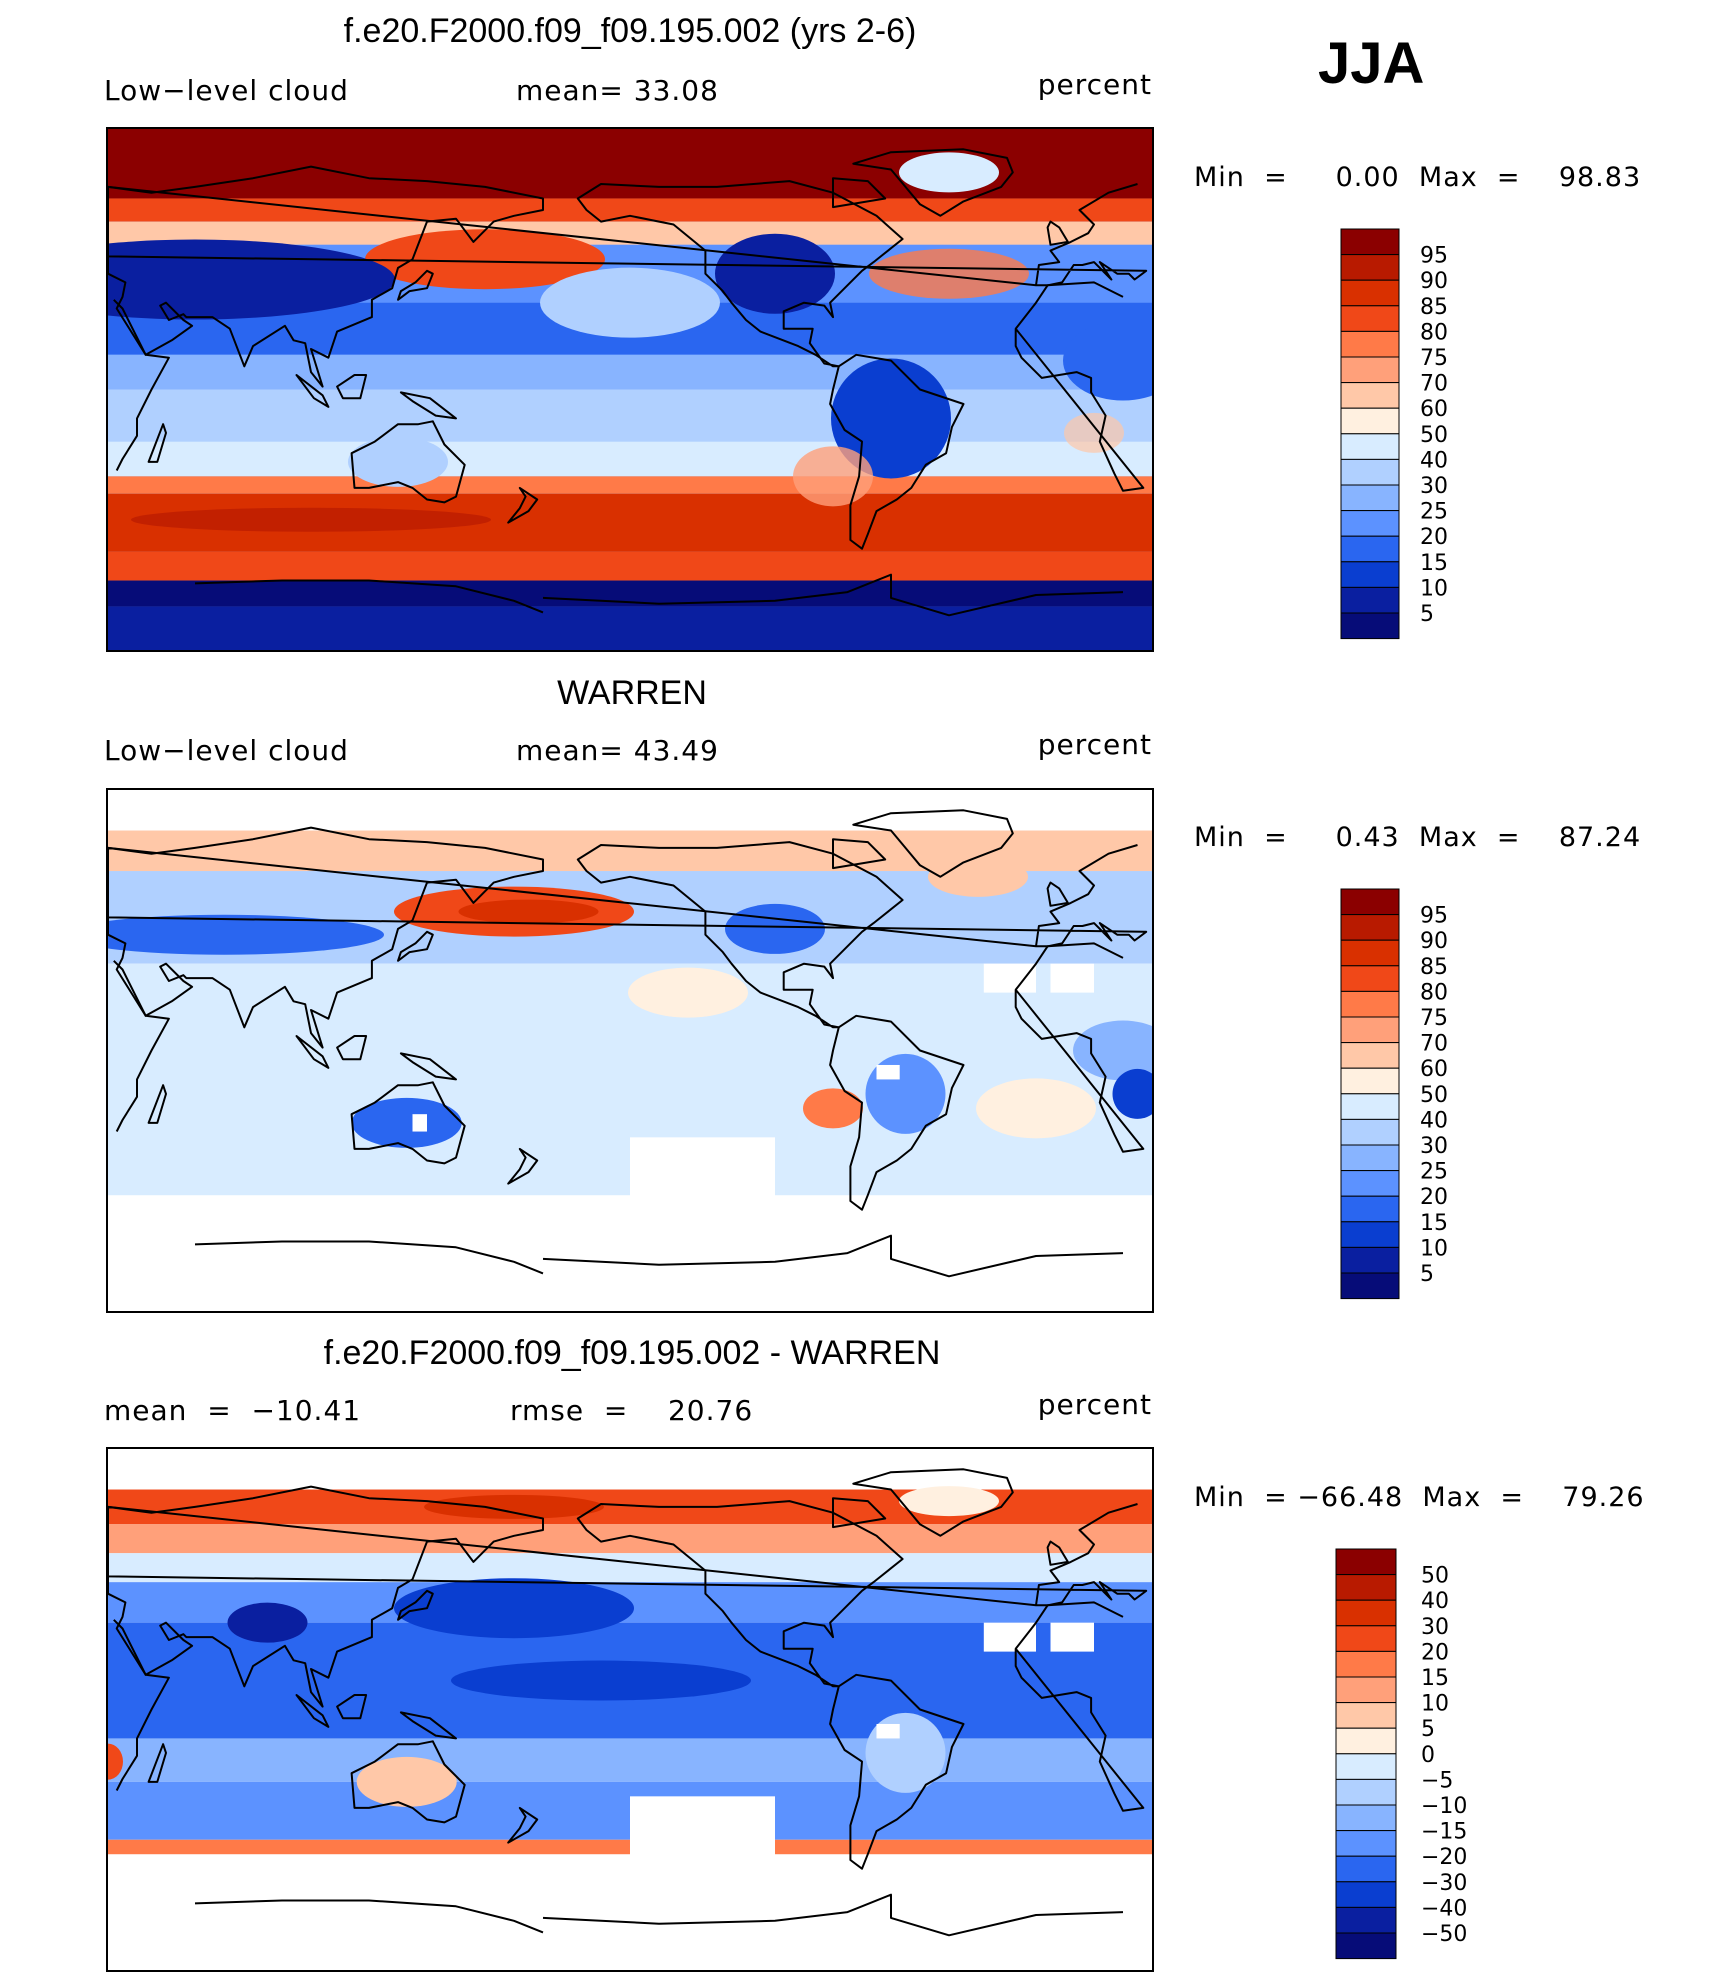 The image size is (1710, 1972). I want to click on colorbar-tick-label: −30, so click(1444, 1883).